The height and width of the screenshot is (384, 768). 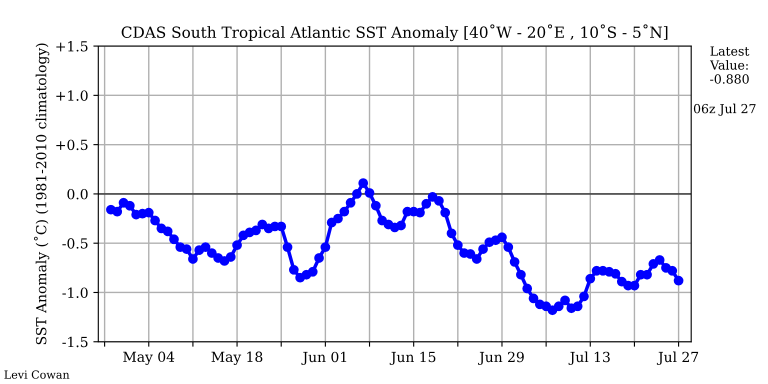 What do you see at coordinates (75, 342) in the screenshot?
I see `y-tick-label: -1.5` at bounding box center [75, 342].